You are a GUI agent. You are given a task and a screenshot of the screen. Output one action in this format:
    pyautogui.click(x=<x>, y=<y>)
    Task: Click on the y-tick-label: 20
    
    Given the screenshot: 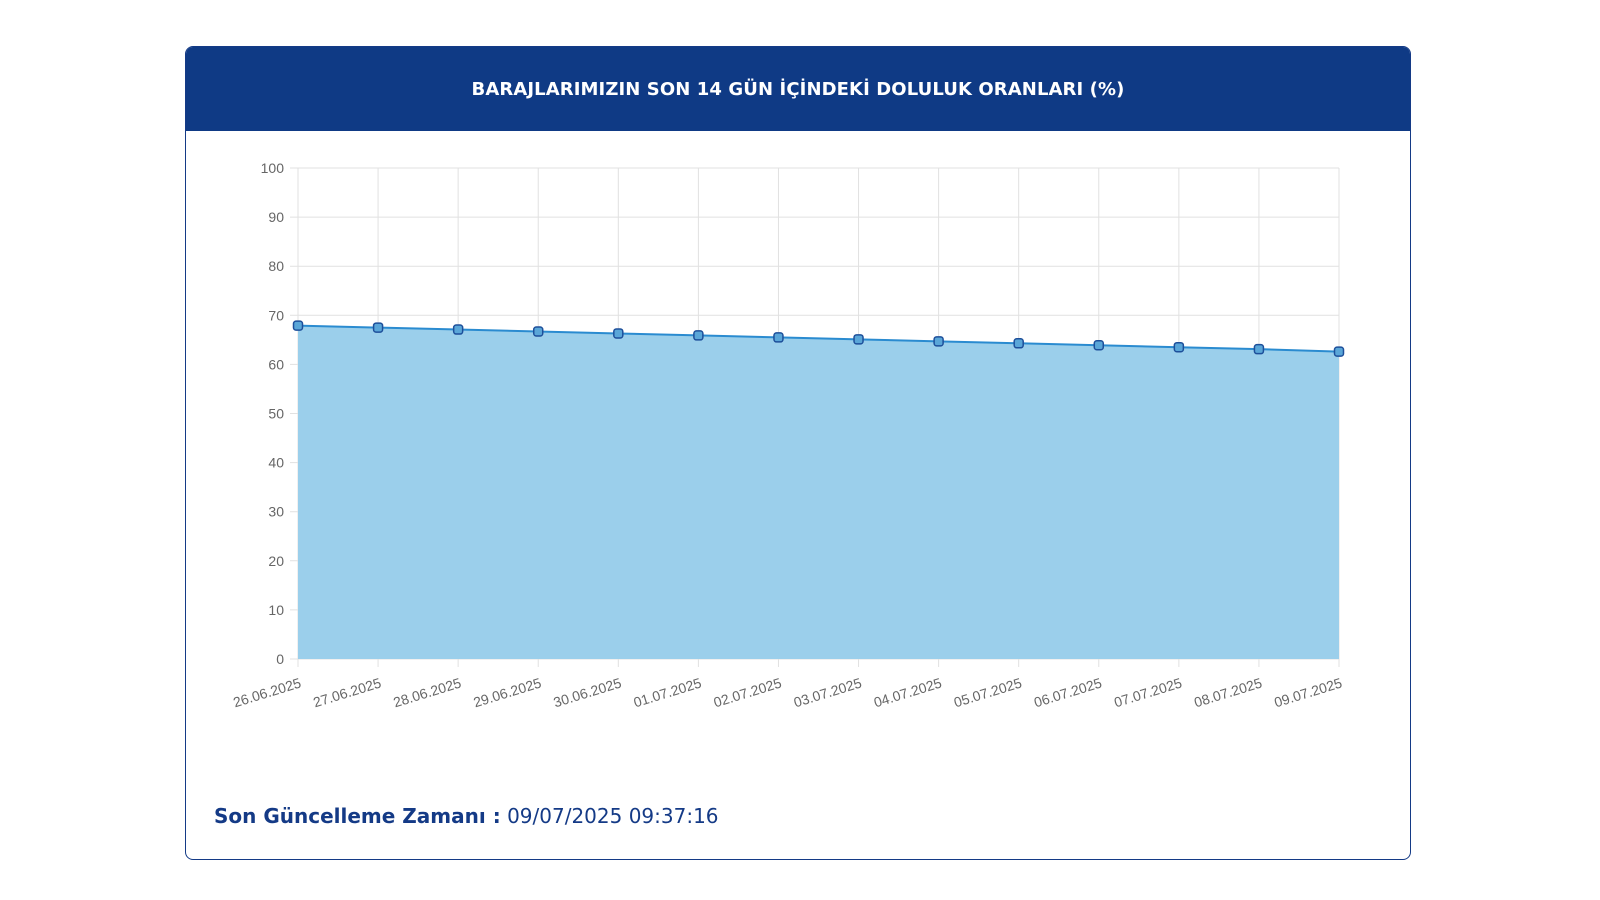 What is the action you would take?
    pyautogui.click(x=276, y=561)
    